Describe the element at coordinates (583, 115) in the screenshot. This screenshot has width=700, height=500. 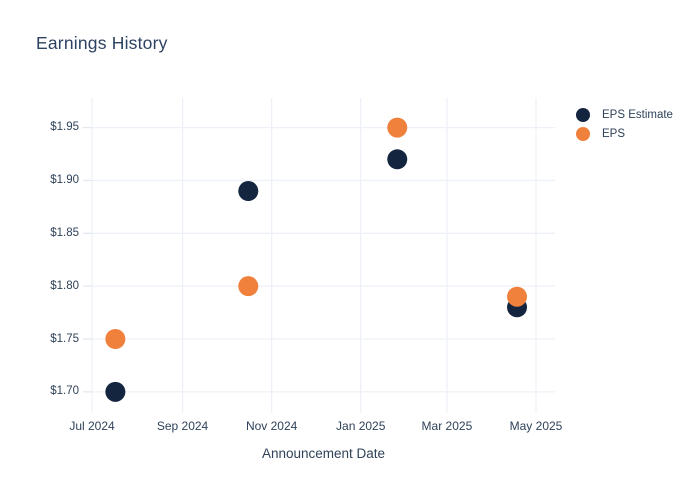
I see `eps-estimate-marker-icon` at that location.